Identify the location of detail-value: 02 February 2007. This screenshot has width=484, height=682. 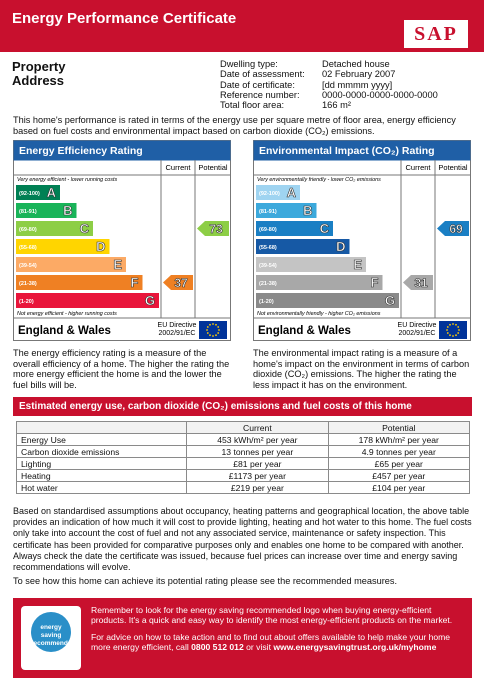
(359, 74).